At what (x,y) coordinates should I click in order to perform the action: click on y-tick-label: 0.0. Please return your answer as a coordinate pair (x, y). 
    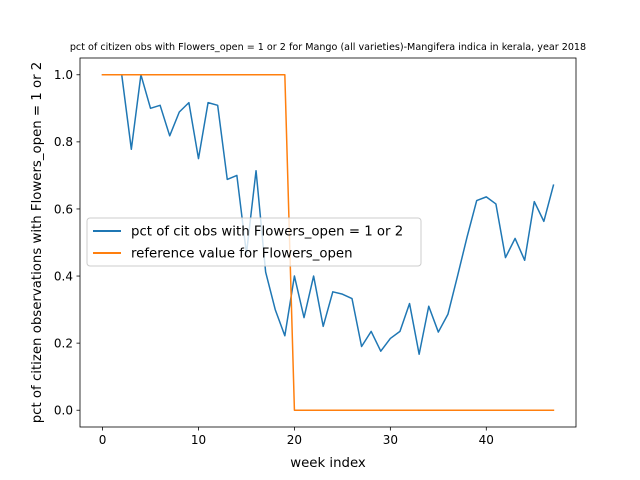
    Looking at the image, I should click on (63, 411).